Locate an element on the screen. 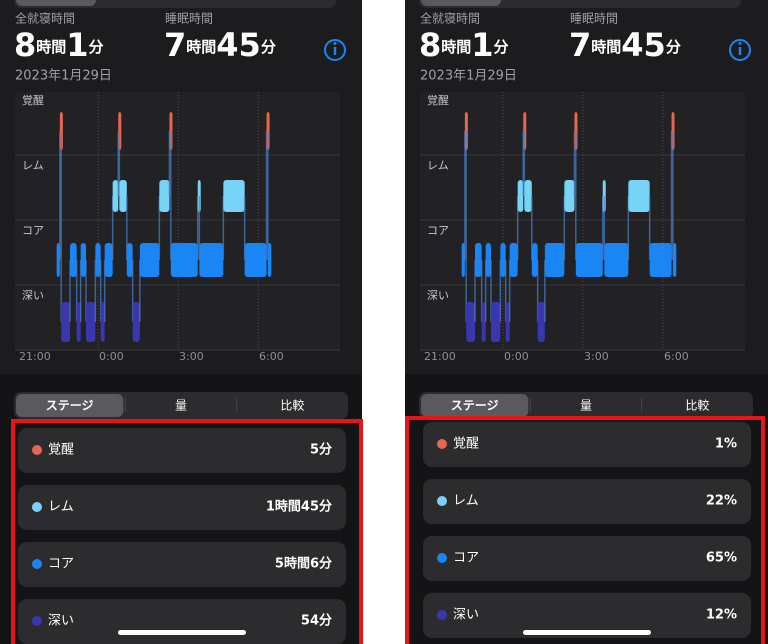  top-control-selected is located at coordinates (56, 3).